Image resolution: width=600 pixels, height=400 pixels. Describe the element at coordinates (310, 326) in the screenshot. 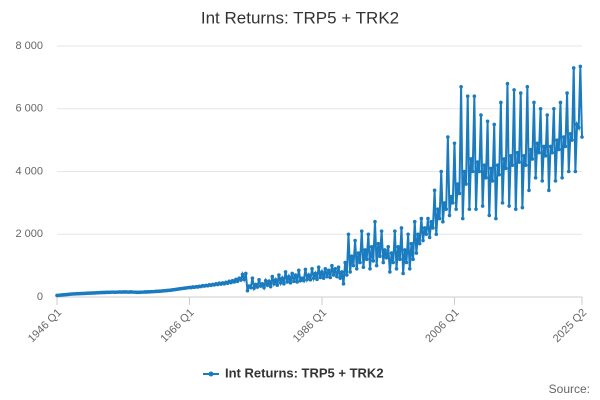

I see `x-tick-label: 1986 Q1` at that location.